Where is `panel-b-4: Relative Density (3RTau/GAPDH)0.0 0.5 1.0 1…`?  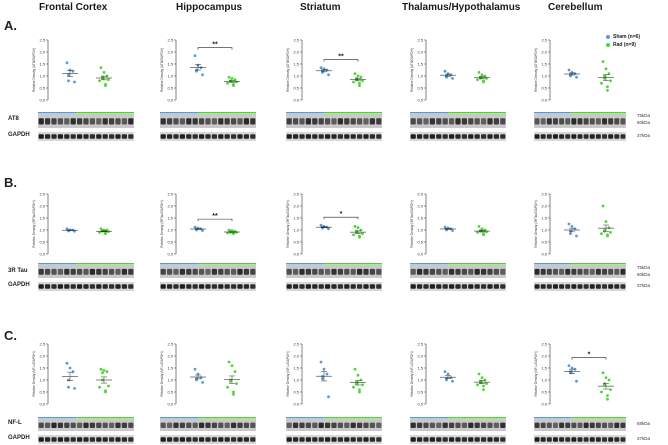 panel-b-4: Relative Density (3RTau/GAPDH)0.0 0.5 1.0 1… is located at coordinates (574, 223).